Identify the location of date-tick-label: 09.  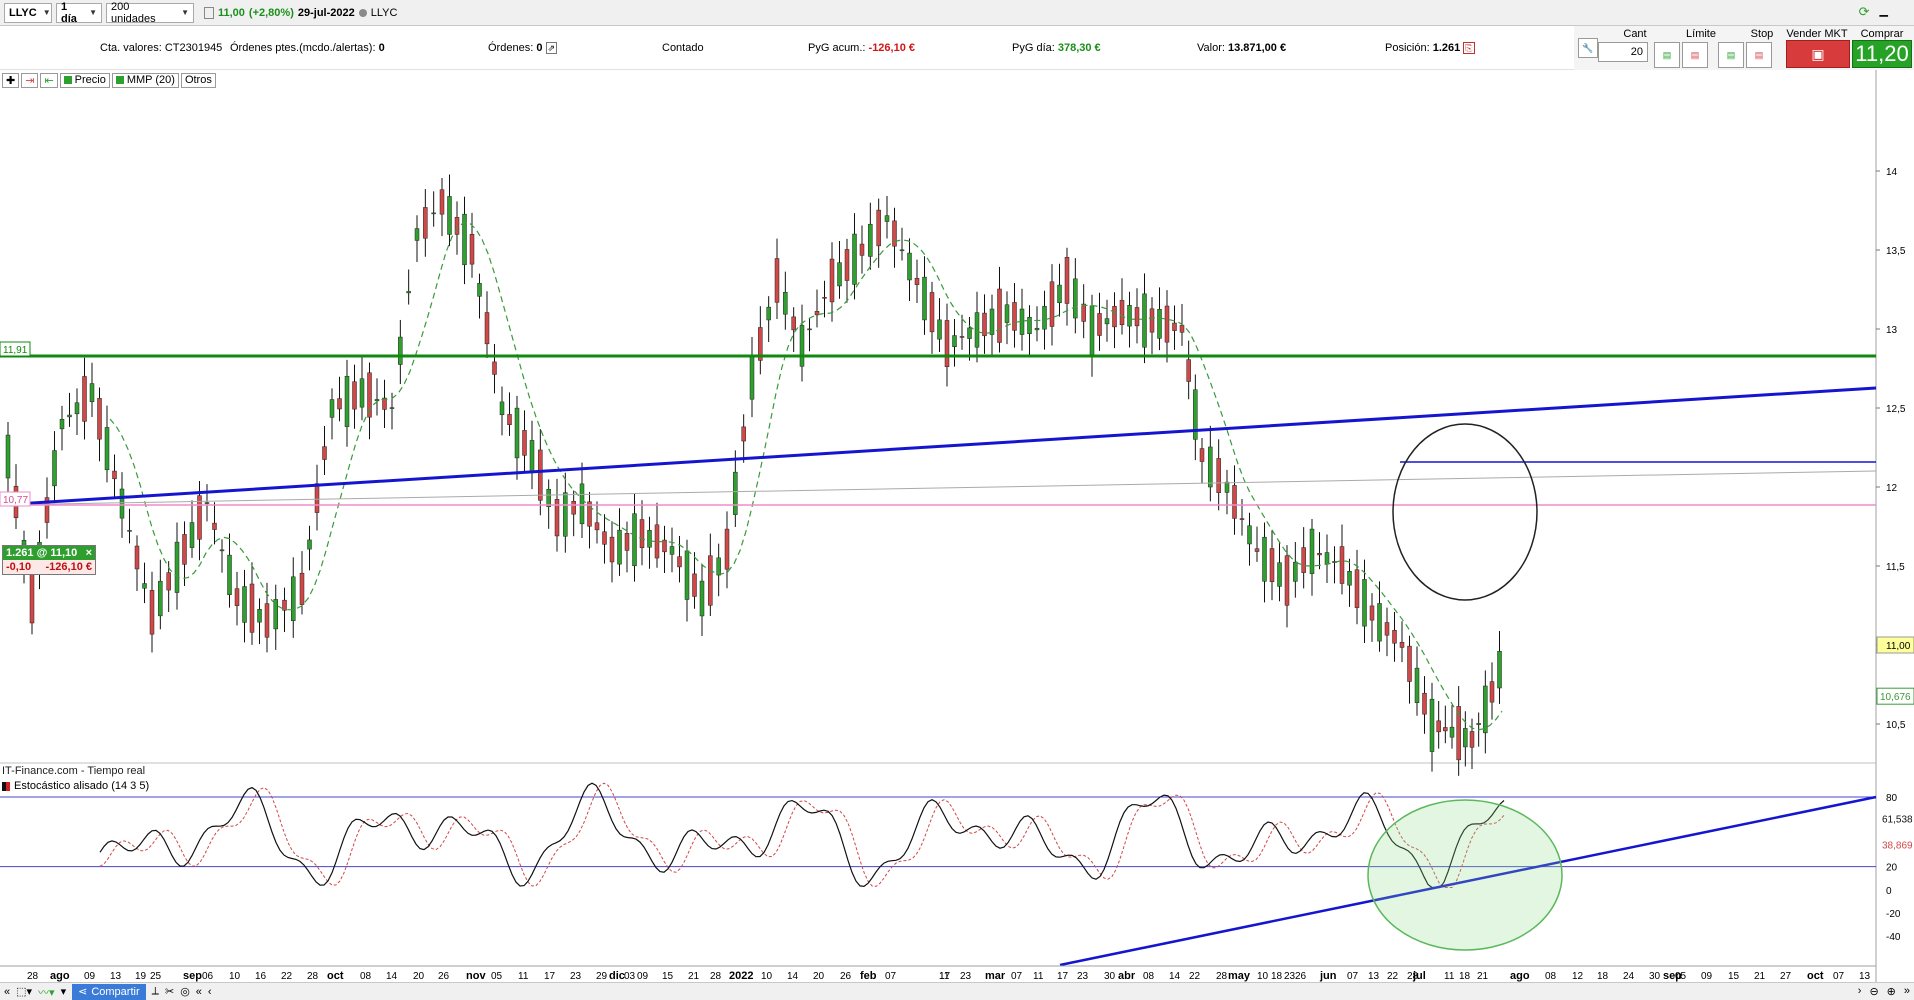
(643, 976).